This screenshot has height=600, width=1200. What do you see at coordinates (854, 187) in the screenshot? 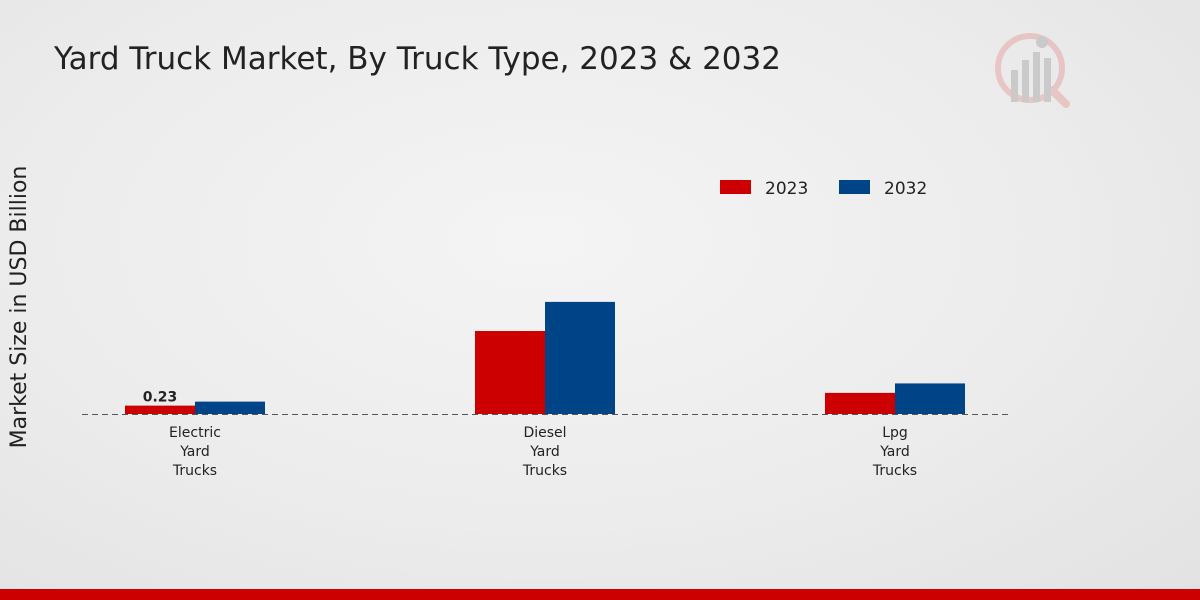
I see `legend-swatch-2032` at bounding box center [854, 187].